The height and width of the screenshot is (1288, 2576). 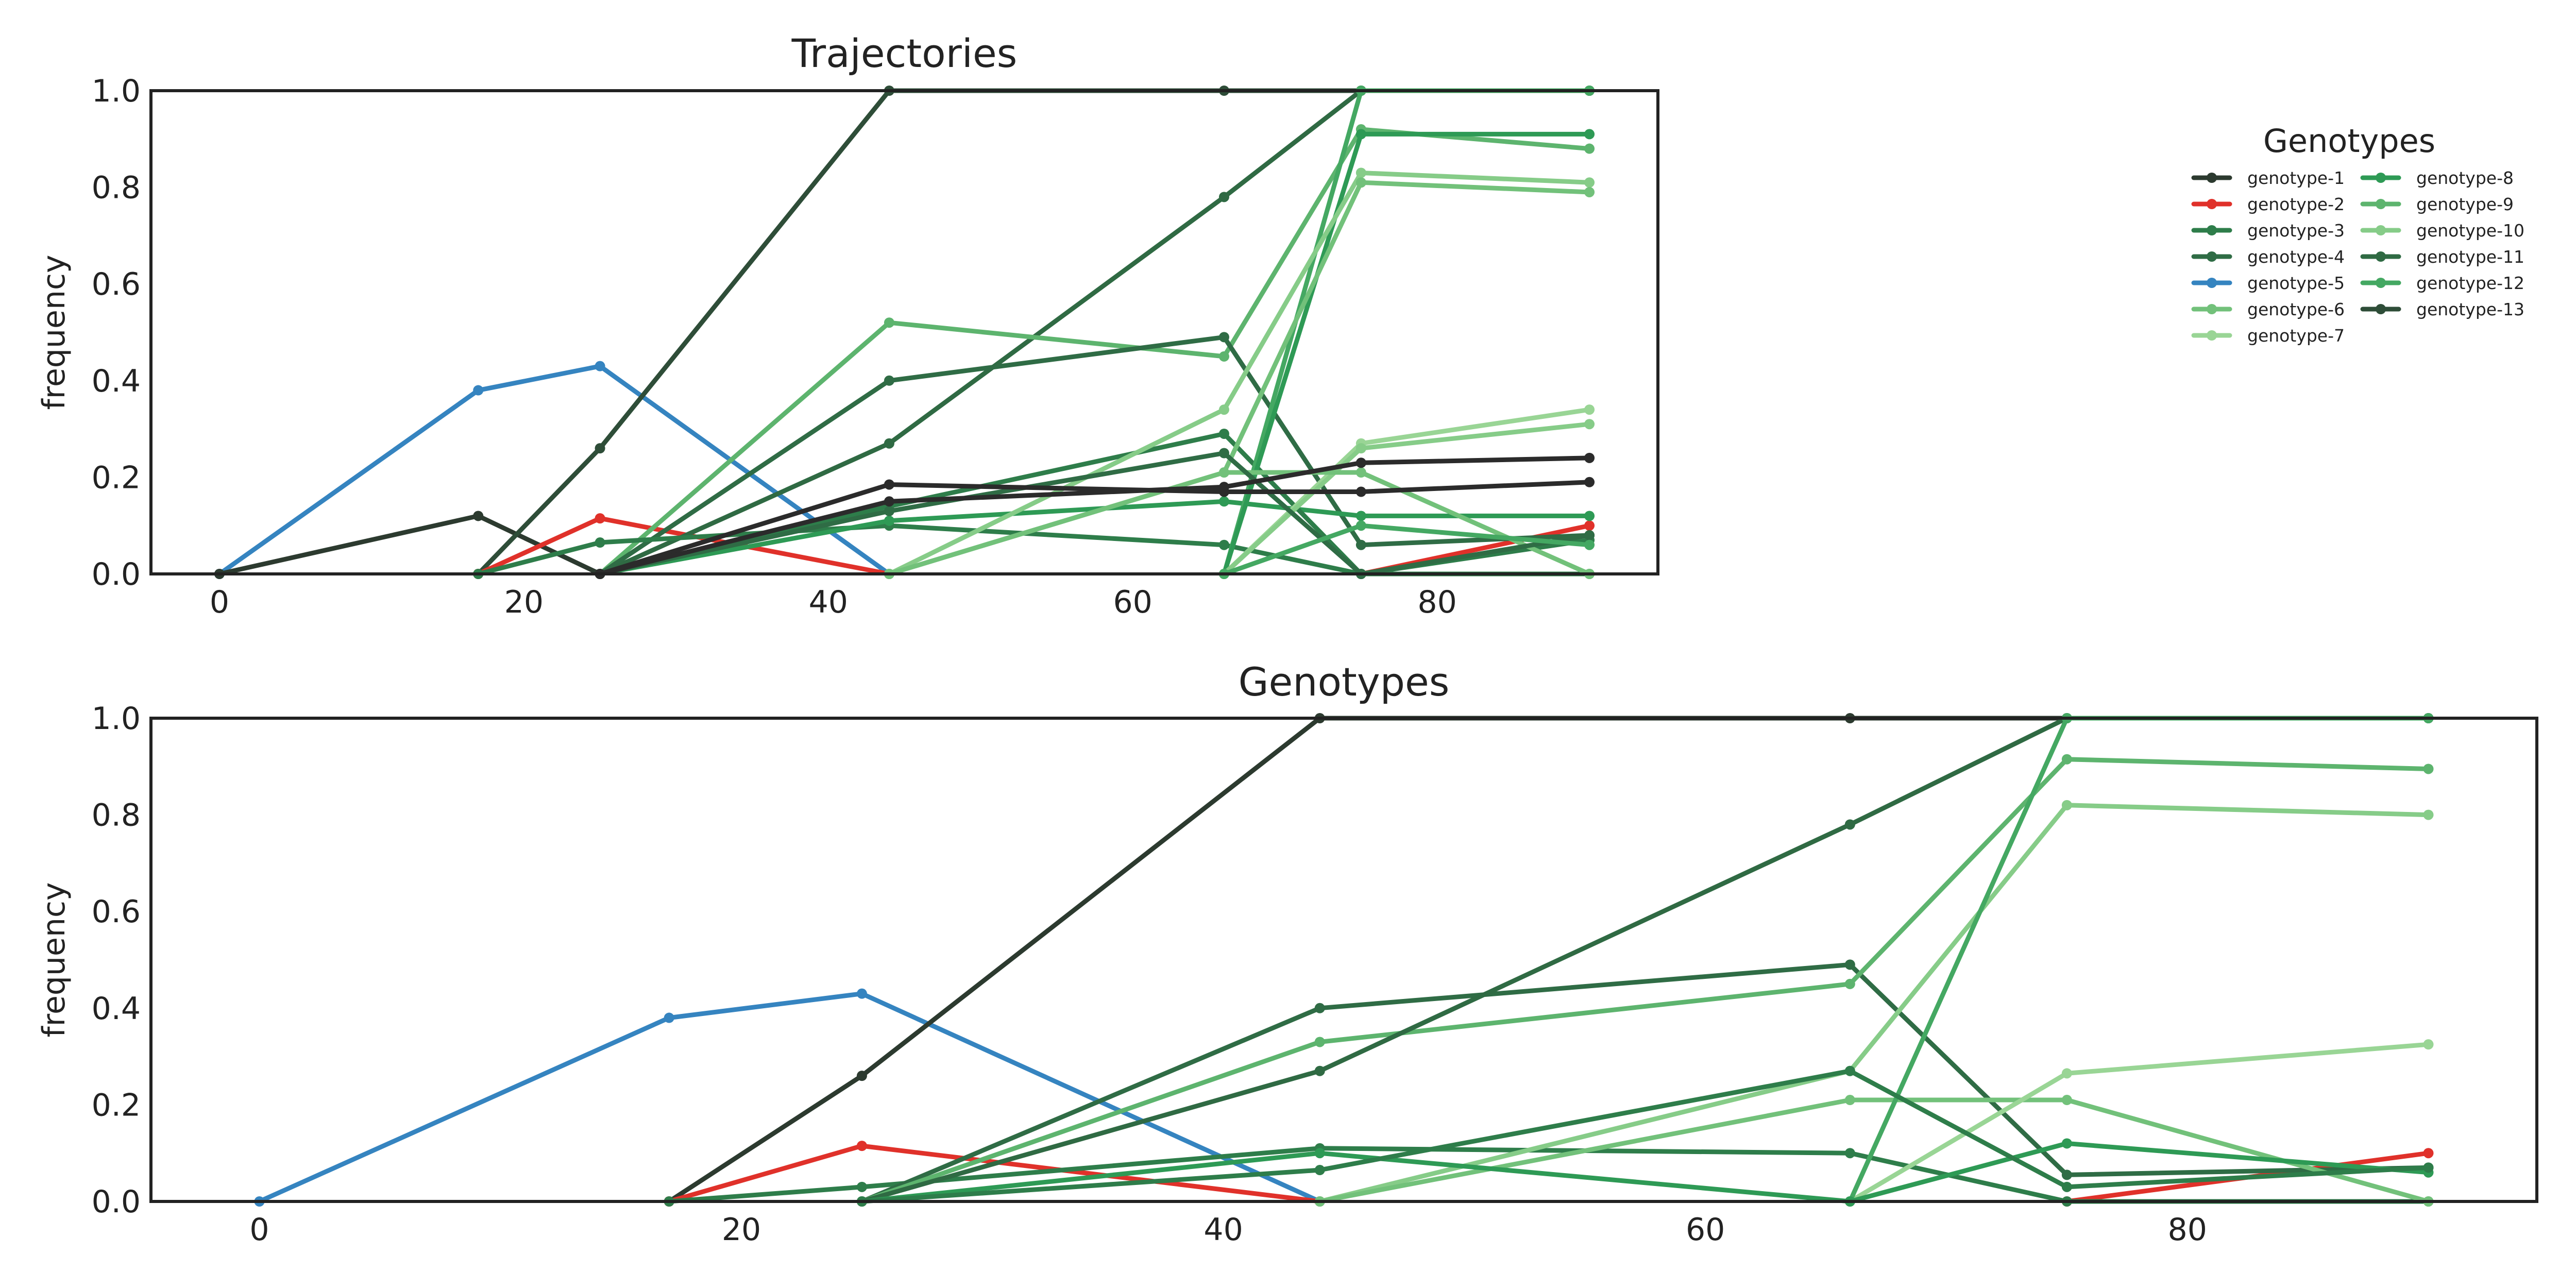 I want to click on legend-label-genotype-3: genotype-3, so click(x=2296, y=231).